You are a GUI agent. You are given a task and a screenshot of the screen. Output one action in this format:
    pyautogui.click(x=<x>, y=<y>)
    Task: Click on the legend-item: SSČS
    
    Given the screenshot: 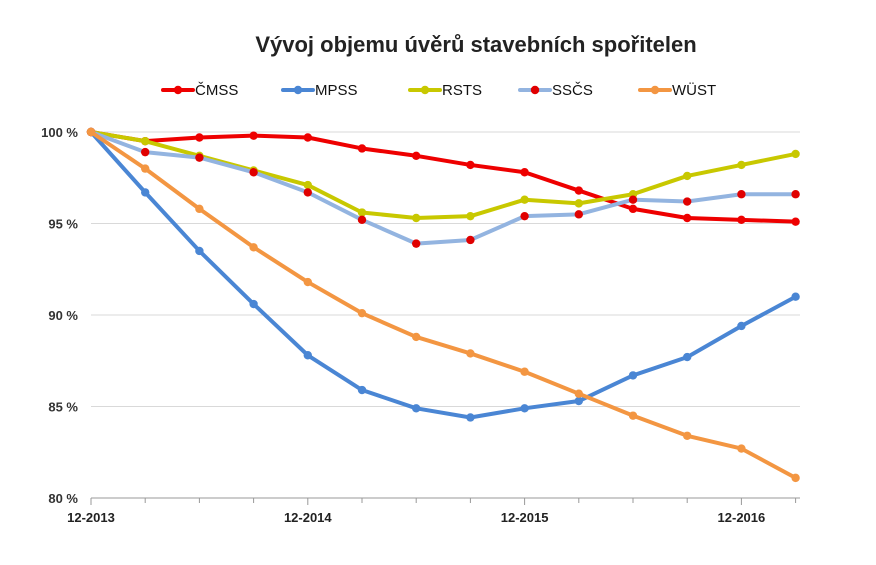 What is the action you would take?
    pyautogui.click(x=555, y=90)
    